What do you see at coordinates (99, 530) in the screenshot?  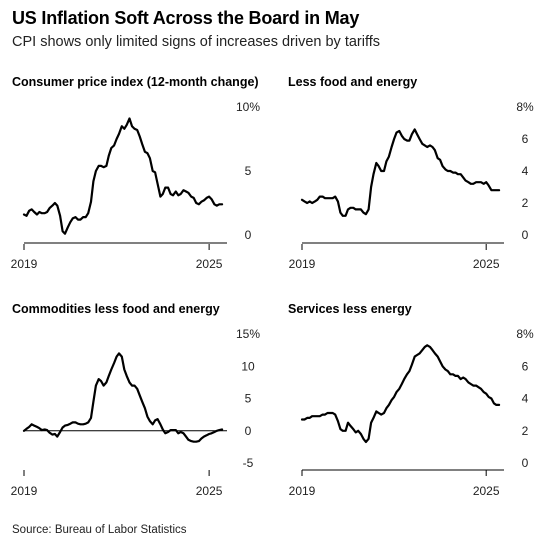 I see `source-note: Source: Bureau of Labor Statistics` at bounding box center [99, 530].